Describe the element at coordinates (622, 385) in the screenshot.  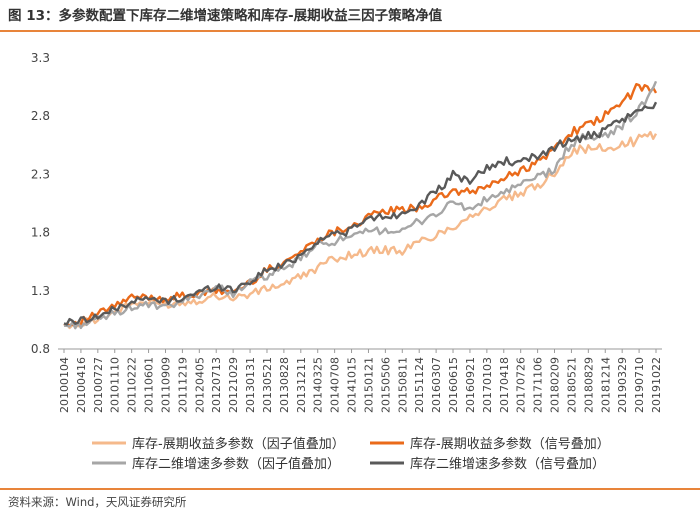
I see `x-tick-label: 20190329` at that location.